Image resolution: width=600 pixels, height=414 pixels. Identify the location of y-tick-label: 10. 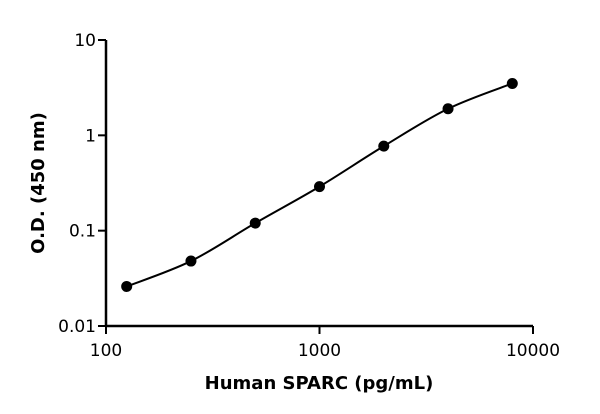
(85, 41).